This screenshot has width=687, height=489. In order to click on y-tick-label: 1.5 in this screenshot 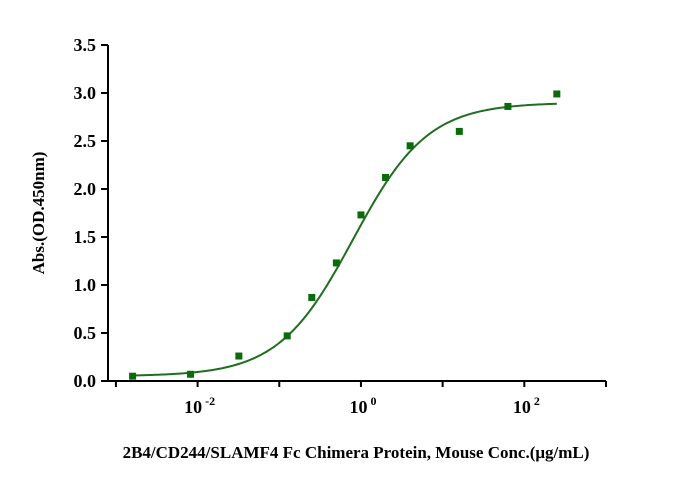, I will do `click(85, 237)`.